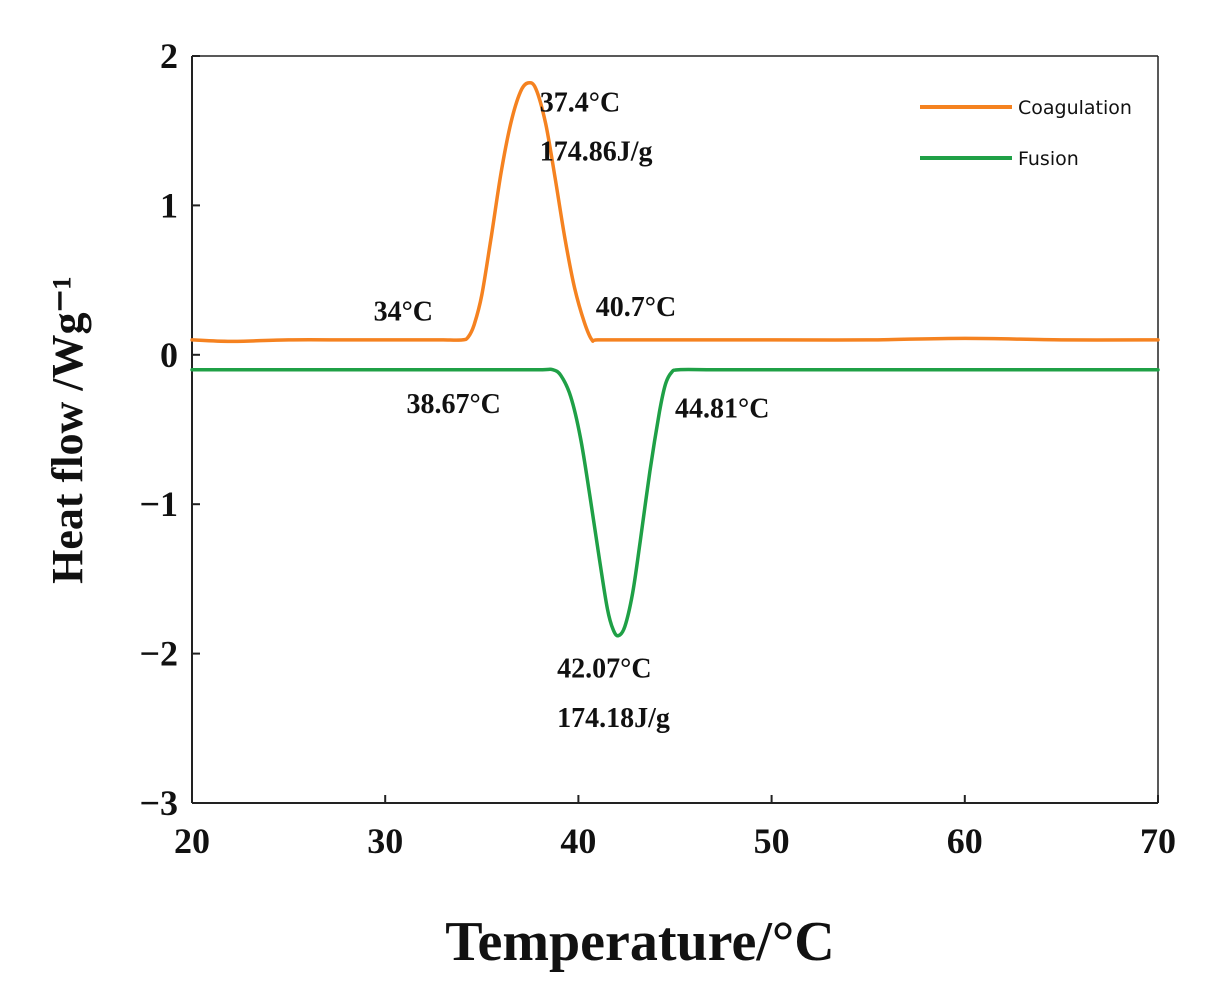 This screenshot has height=986, width=1205. What do you see at coordinates (1048, 159) in the screenshot?
I see `legend-label-fusion: Fusion` at bounding box center [1048, 159].